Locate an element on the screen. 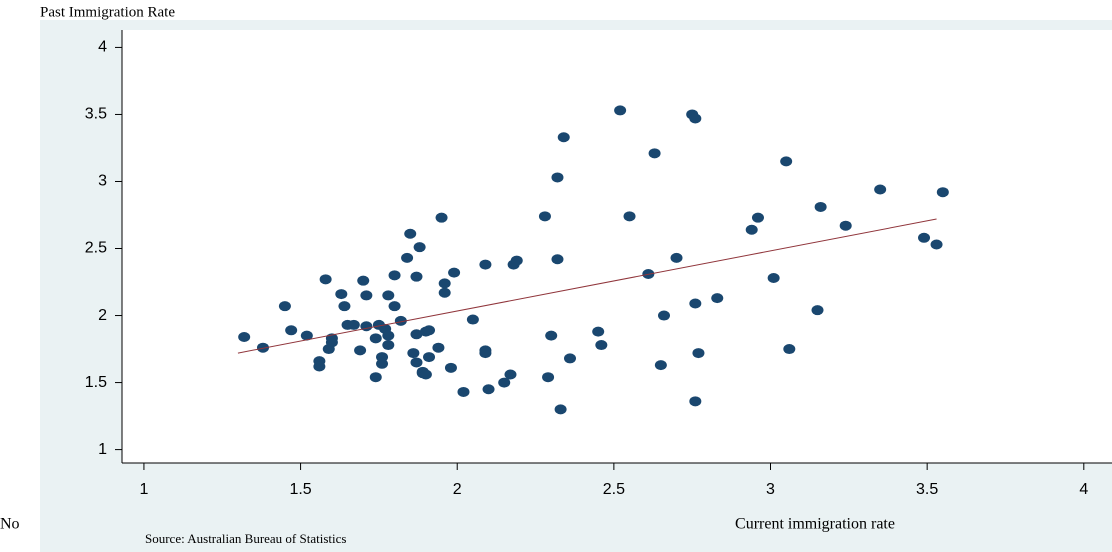  y-axis-label: Past Immigration Rate is located at coordinates (107, 12).